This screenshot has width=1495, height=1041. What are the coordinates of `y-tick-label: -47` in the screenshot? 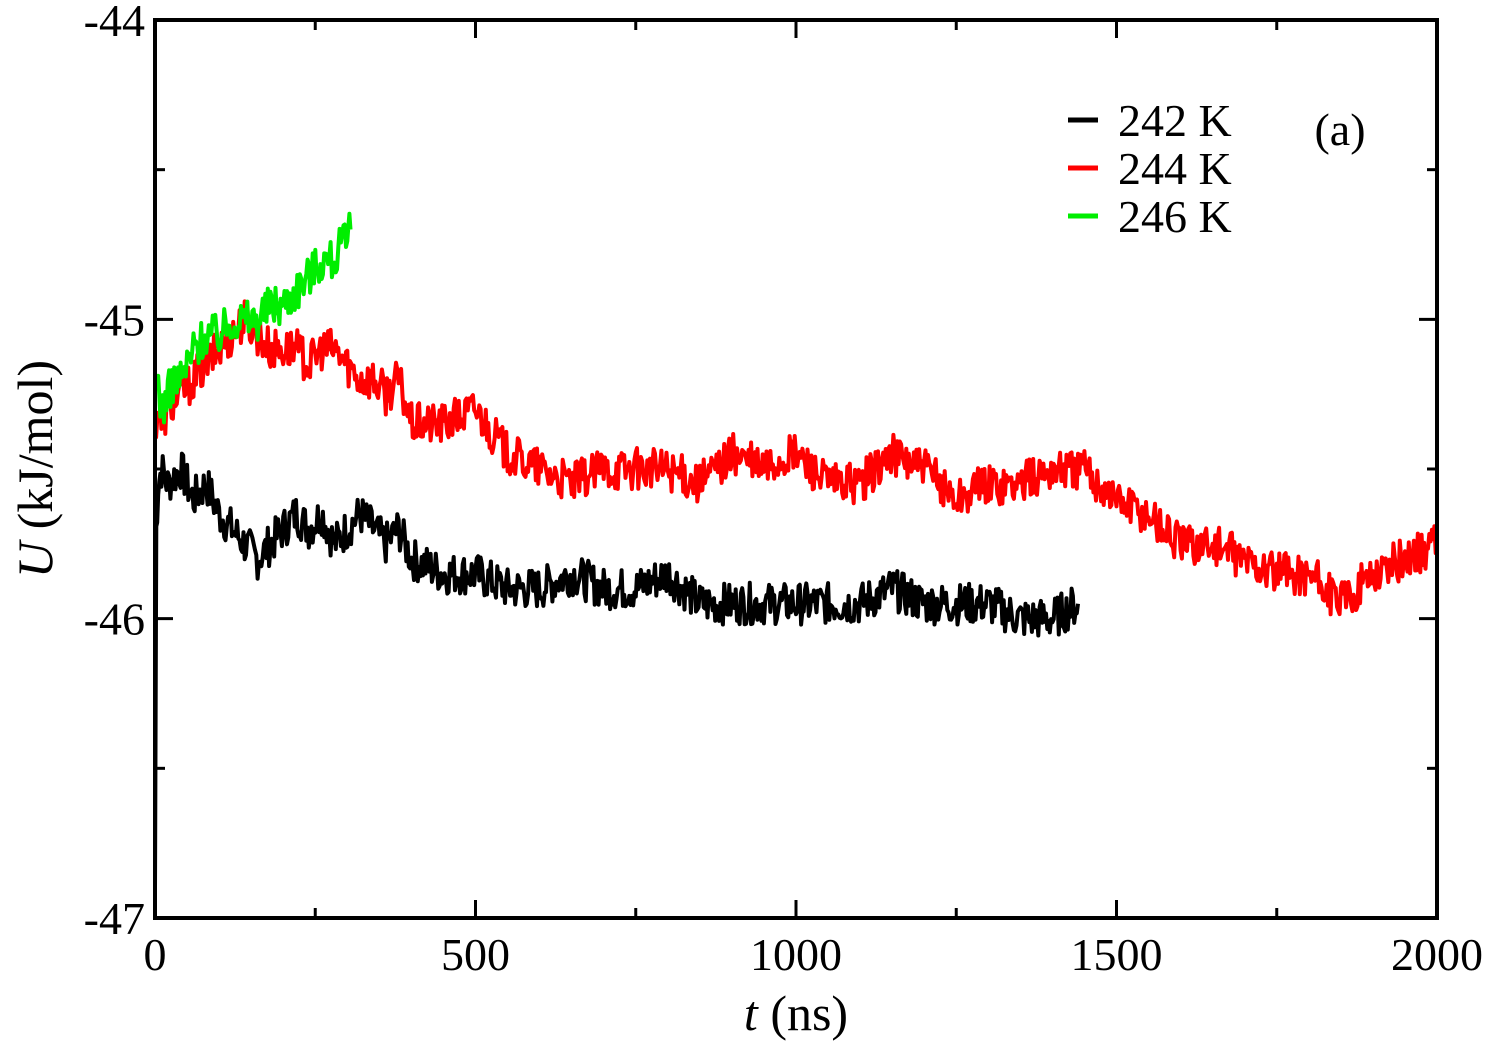 It's located at (114, 918).